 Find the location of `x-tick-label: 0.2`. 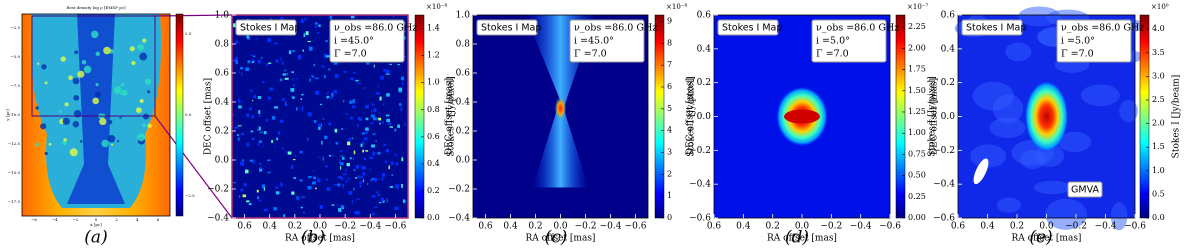

x-tick-label: 0.2 is located at coordinates (535, 227).